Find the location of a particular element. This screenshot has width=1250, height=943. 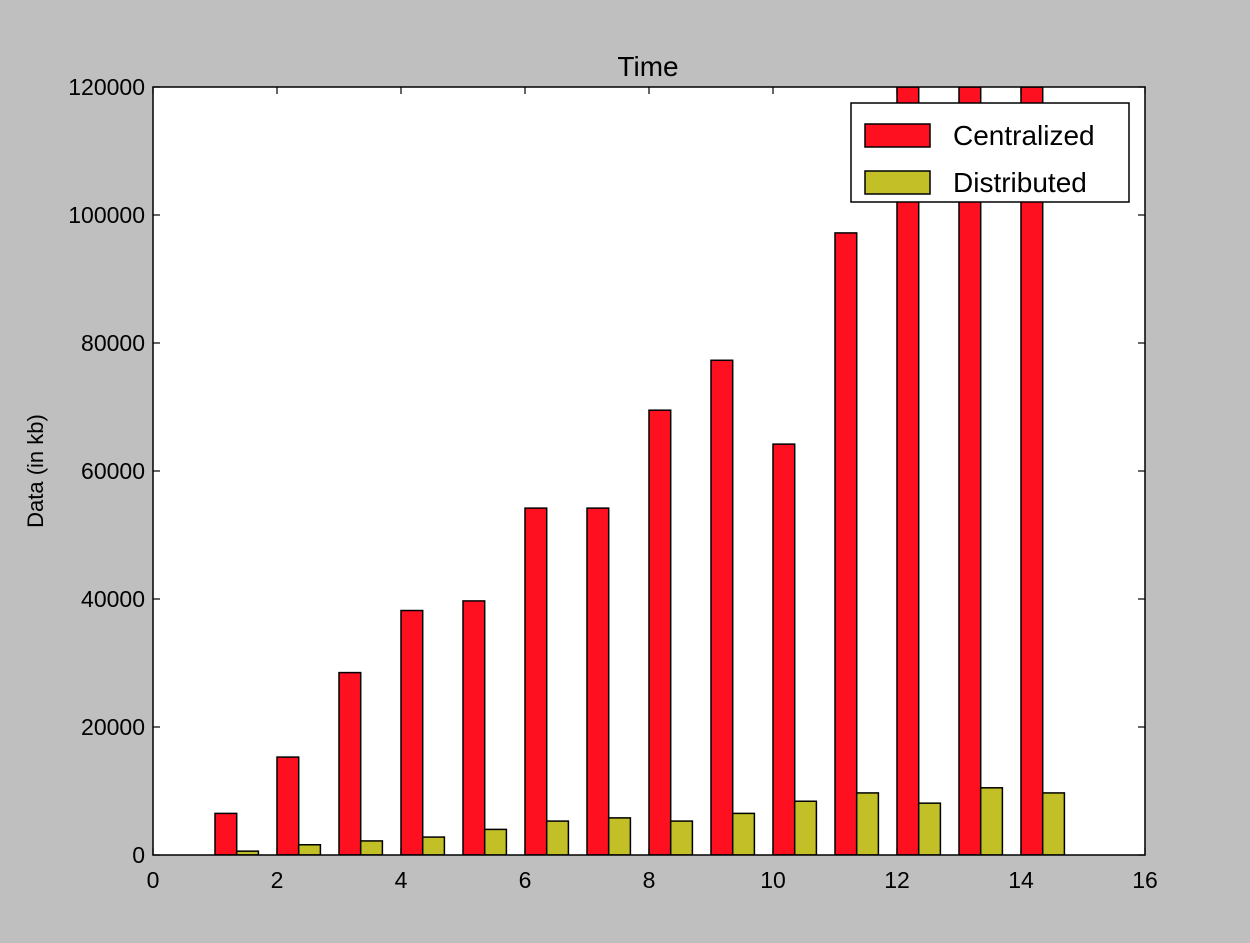

legend-label-centralized: Centralized is located at coordinates (1024, 135).